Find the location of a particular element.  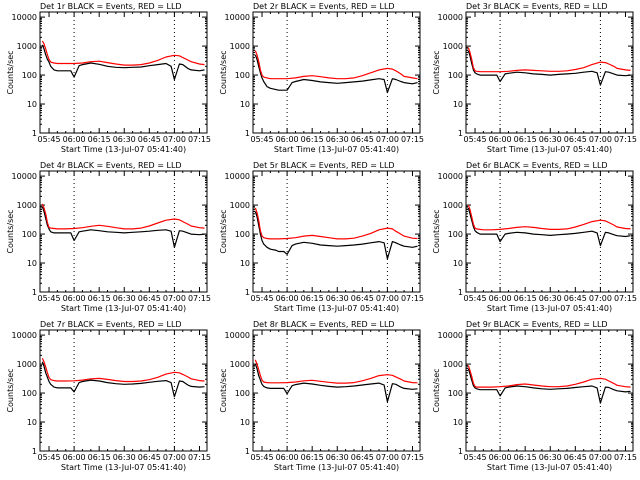

panel-title: Det 6r BLACK = Events, RED = LLD is located at coordinates (537, 165).